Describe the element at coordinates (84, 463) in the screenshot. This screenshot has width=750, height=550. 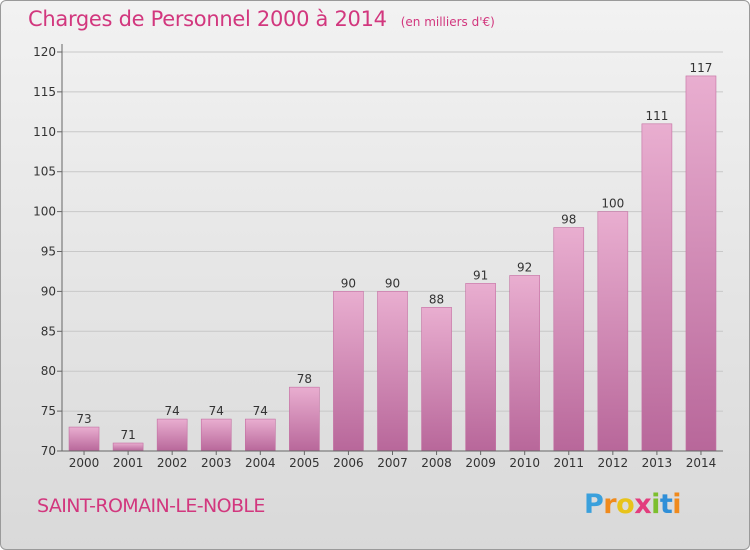
I see `x-tick-label: 2000` at that location.